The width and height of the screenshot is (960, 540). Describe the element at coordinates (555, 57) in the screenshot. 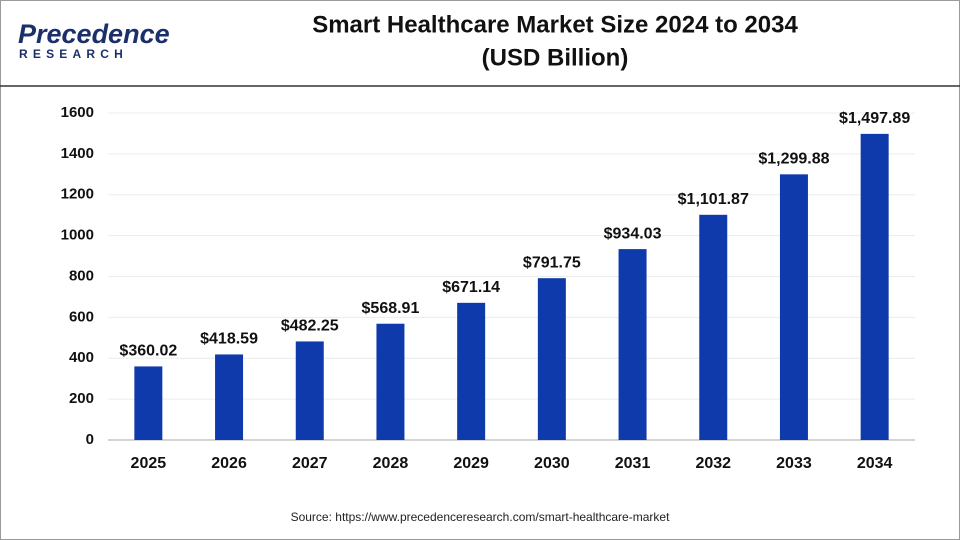

I see `chart-subtitle: (USD Billion)` at that location.